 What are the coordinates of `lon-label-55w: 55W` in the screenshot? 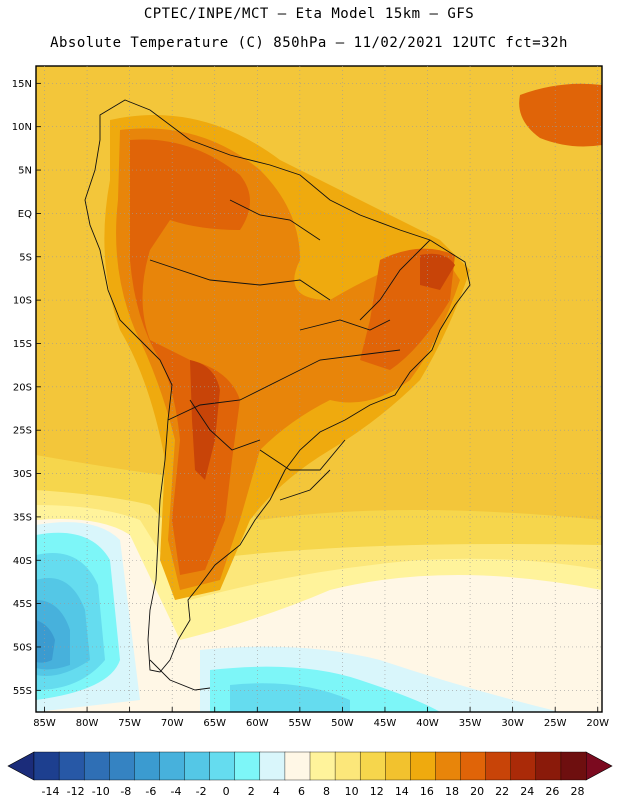 It's located at (300, 723).